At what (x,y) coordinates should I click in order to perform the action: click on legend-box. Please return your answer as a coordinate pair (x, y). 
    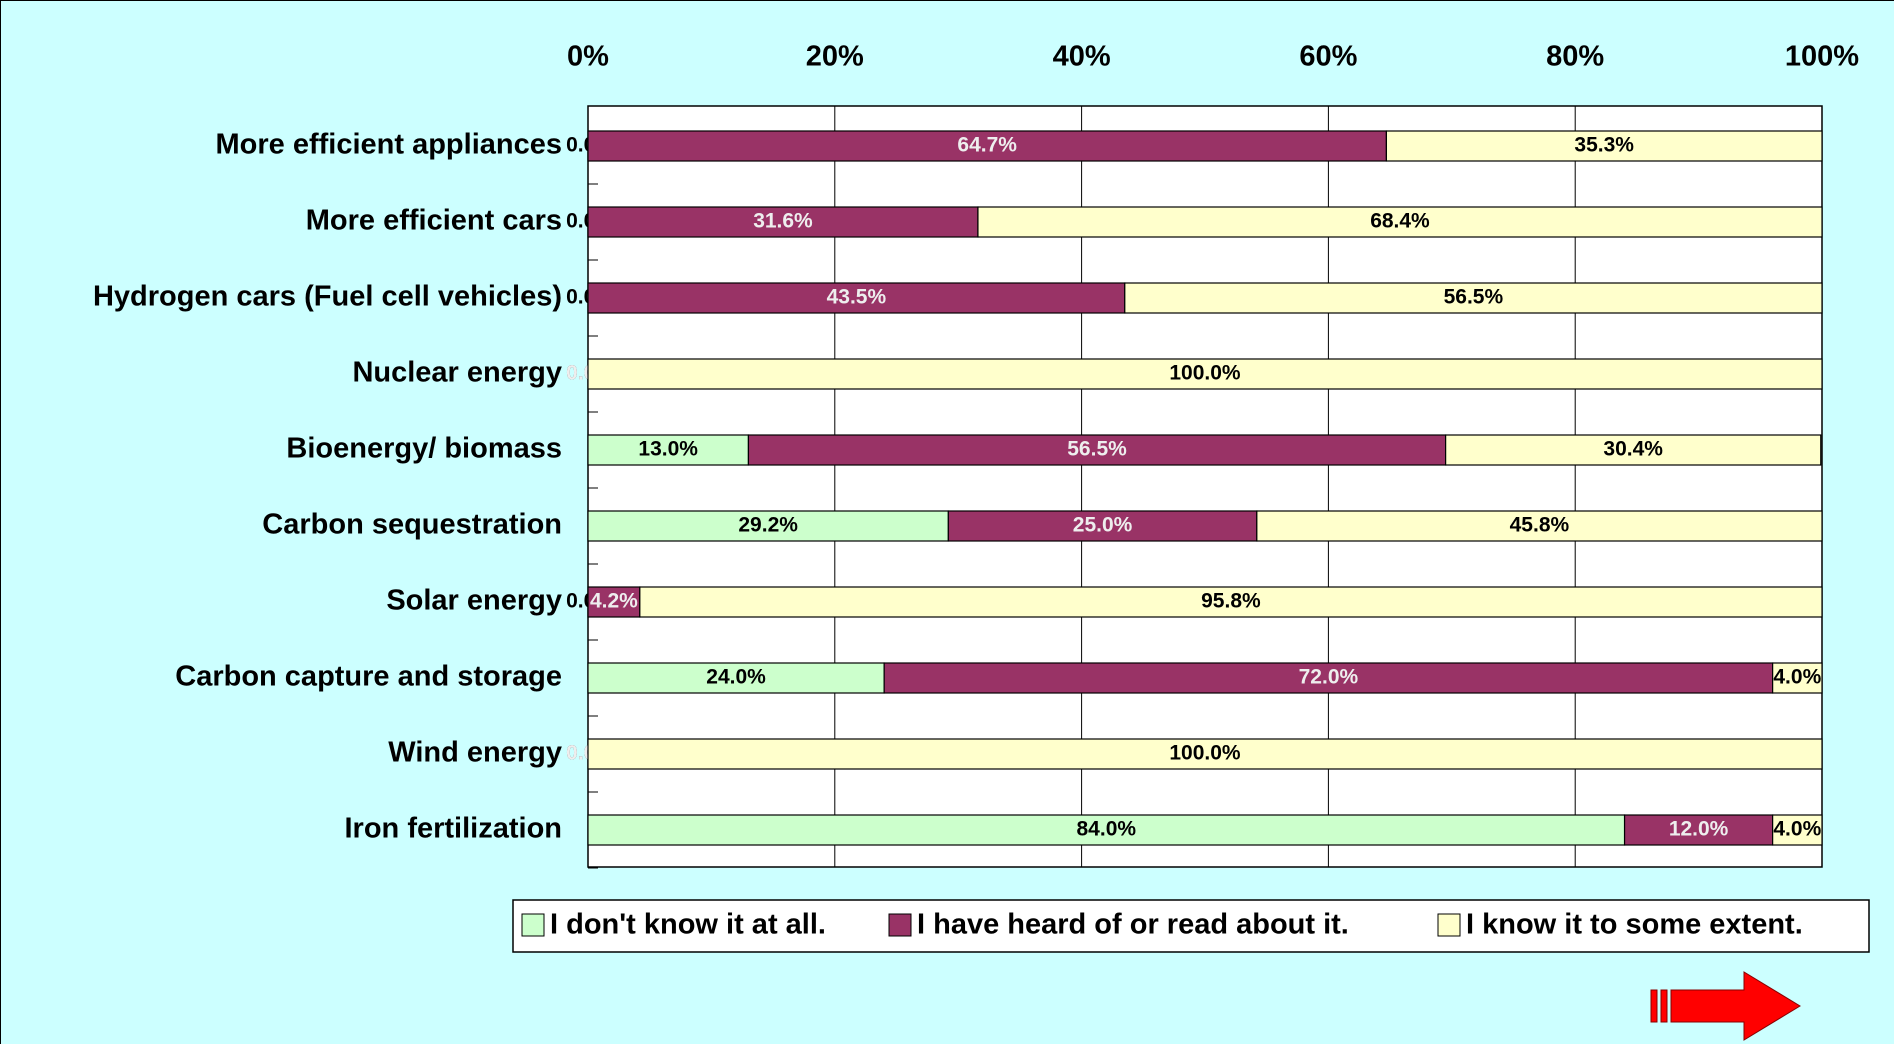
    Looking at the image, I should click on (1191, 926).